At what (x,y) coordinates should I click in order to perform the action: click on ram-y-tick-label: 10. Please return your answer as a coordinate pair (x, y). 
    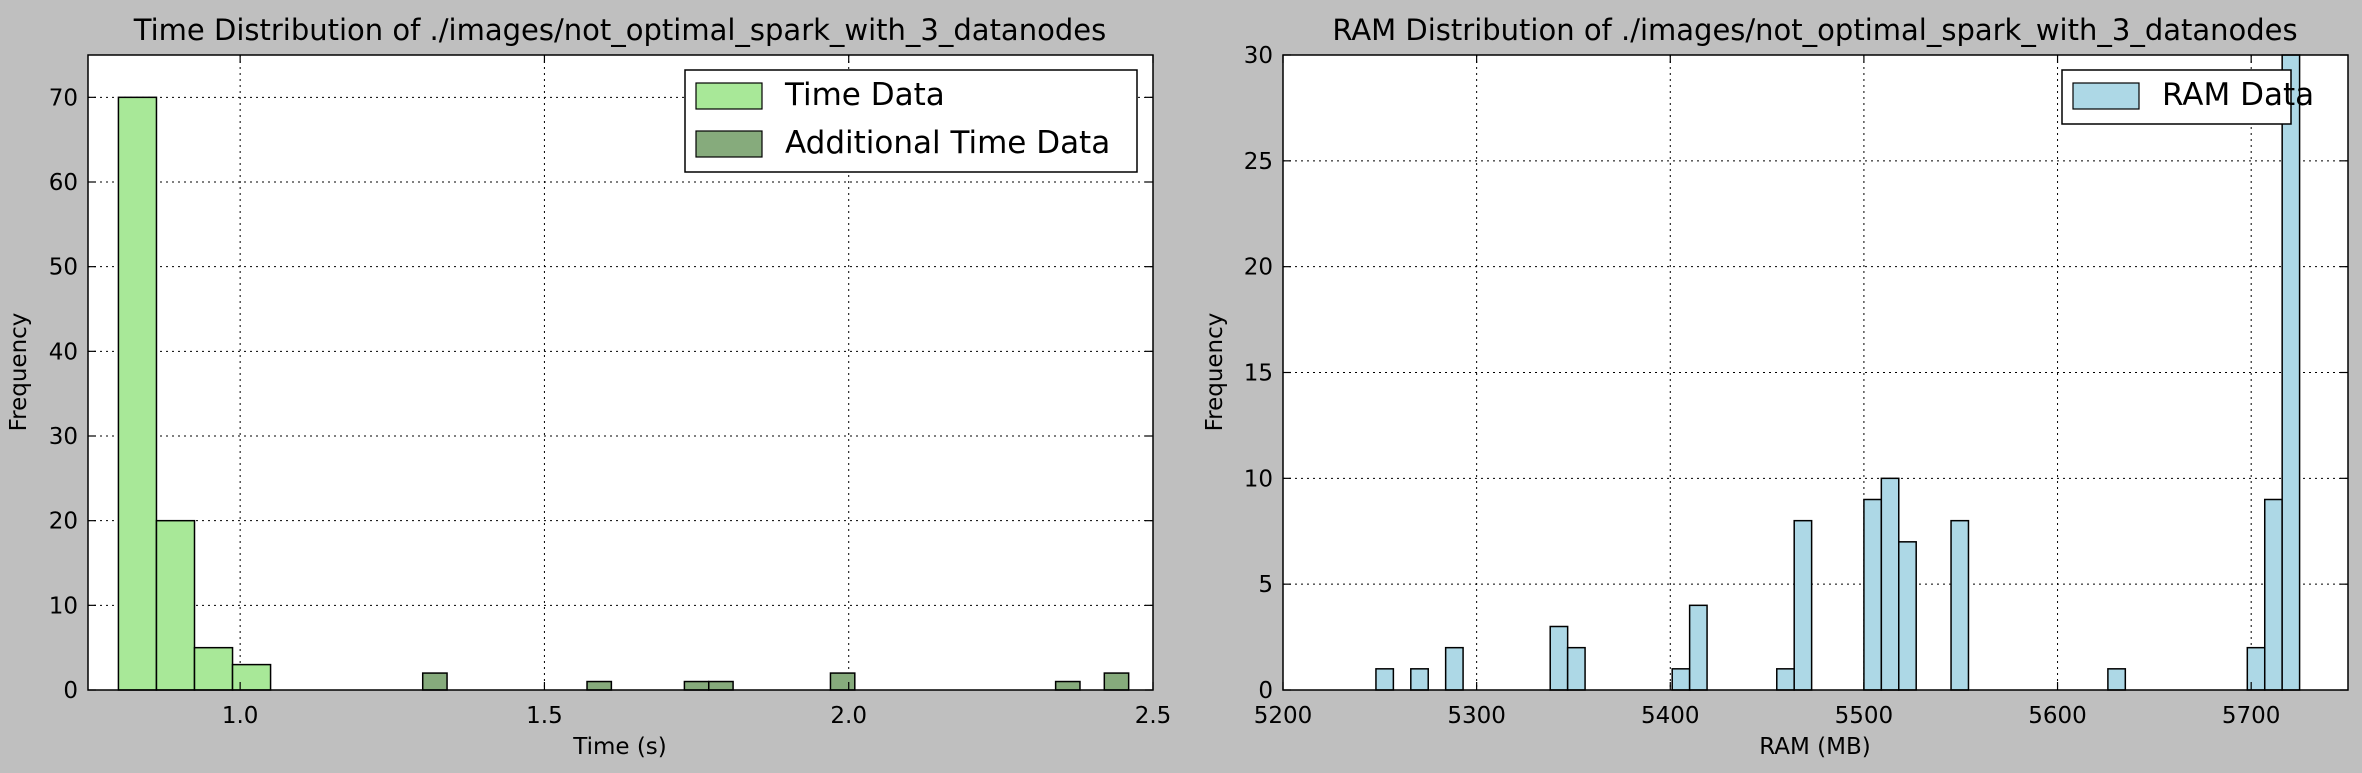
    Looking at the image, I should click on (1258, 479).